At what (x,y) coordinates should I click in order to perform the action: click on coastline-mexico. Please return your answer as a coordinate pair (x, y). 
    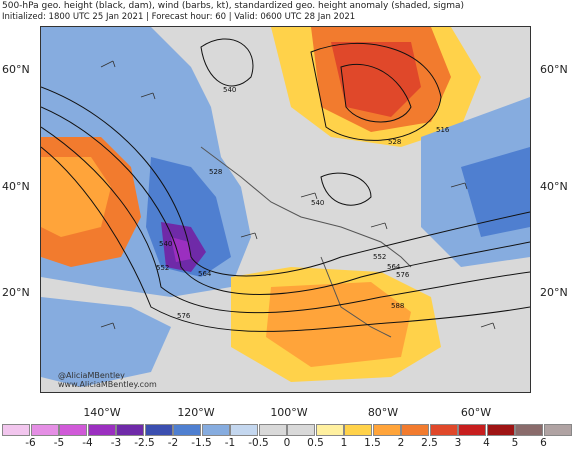
    Looking at the image, I should click on (356, 297).